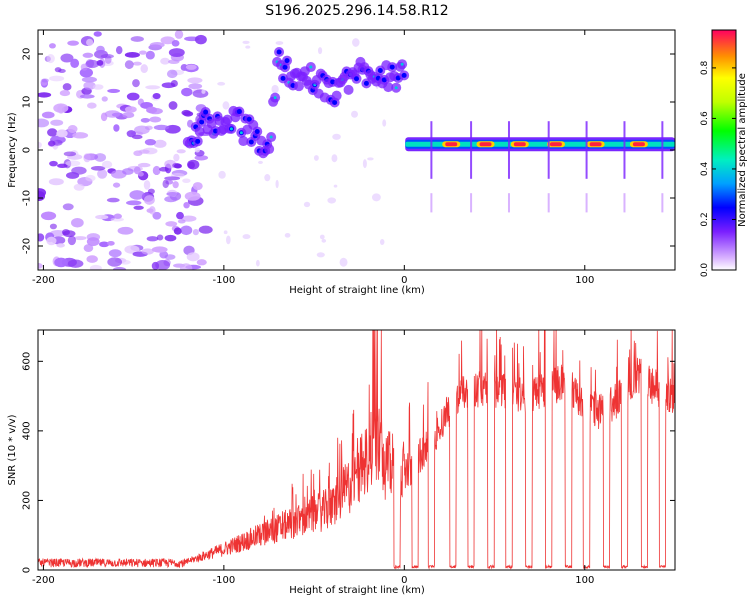 This screenshot has height=600, width=750. Describe the element at coordinates (357, 590) in the screenshot. I see `snr-xlabel: Height of straight line (km)` at that location.